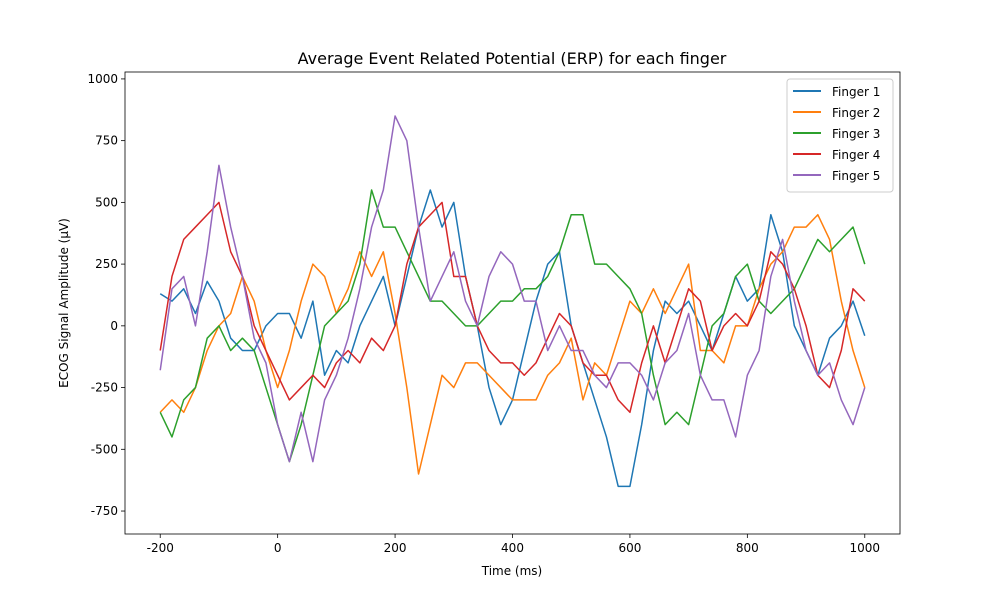  What do you see at coordinates (856, 134) in the screenshot?
I see `legend-label: Finger 3` at bounding box center [856, 134].